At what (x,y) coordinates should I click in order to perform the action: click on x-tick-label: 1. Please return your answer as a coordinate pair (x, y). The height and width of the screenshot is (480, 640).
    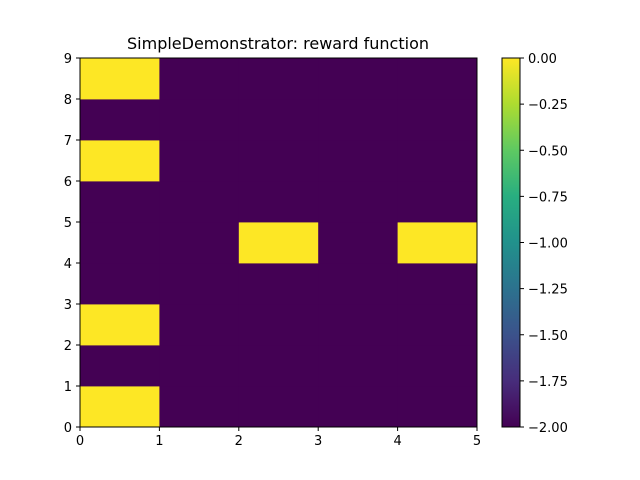
    Looking at the image, I should click on (159, 441).